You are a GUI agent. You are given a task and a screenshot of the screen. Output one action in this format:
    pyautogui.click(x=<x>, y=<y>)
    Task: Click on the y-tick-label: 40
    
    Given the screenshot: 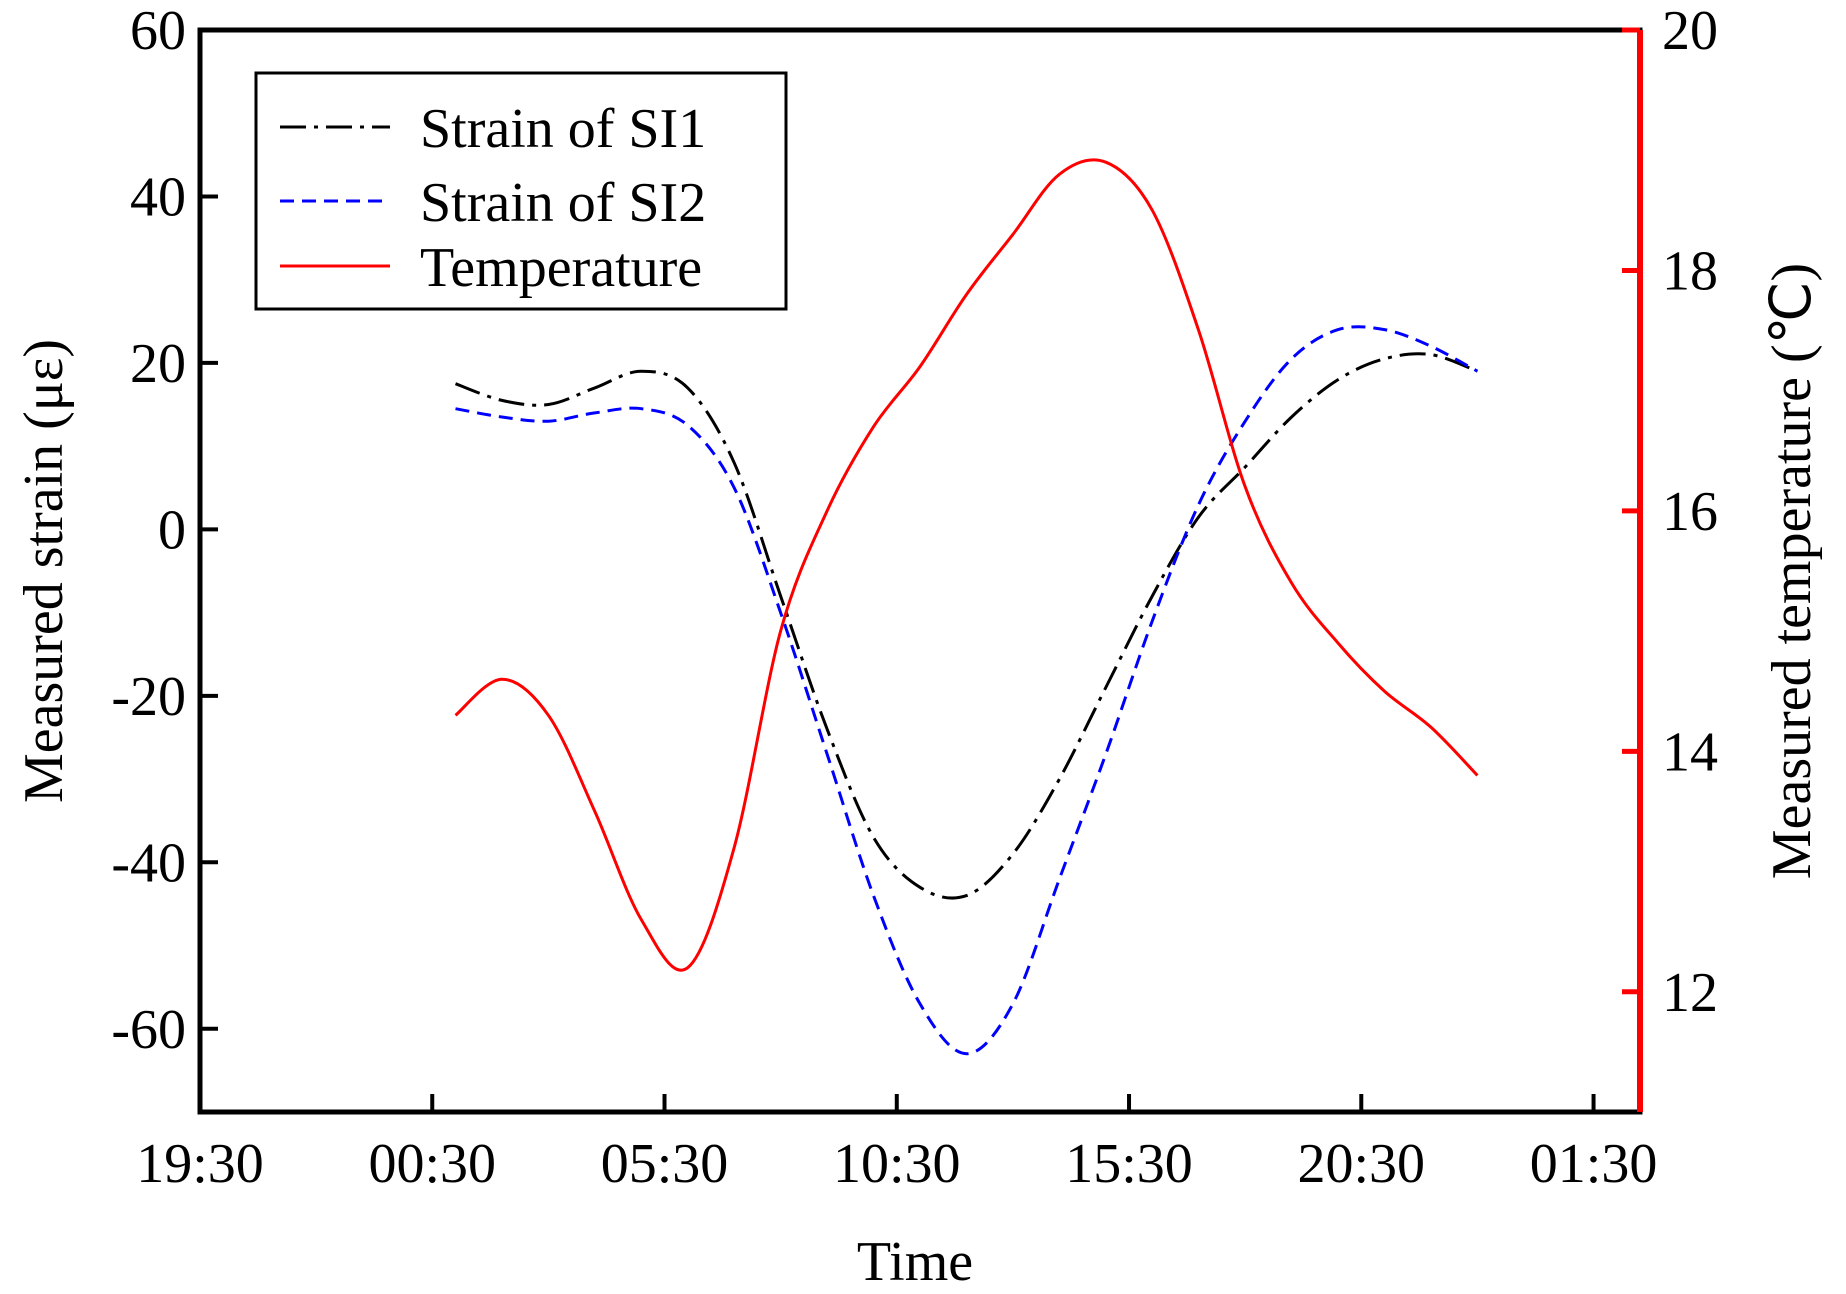 What is the action you would take?
    pyautogui.click(x=158, y=197)
    